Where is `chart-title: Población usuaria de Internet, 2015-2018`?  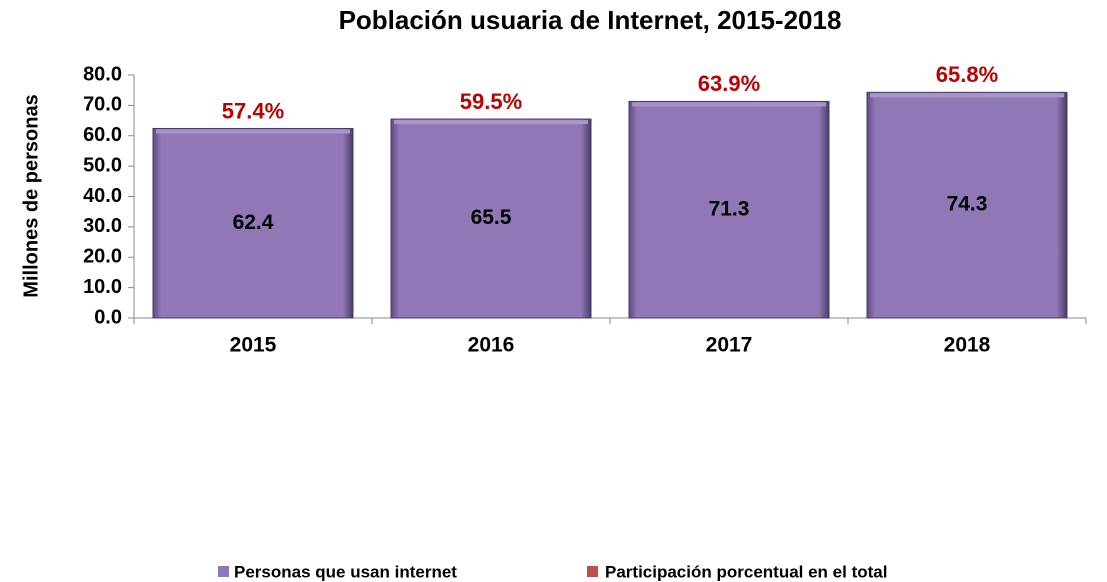 chart-title: Población usuaria de Internet, 2015-2018 is located at coordinates (590, 20).